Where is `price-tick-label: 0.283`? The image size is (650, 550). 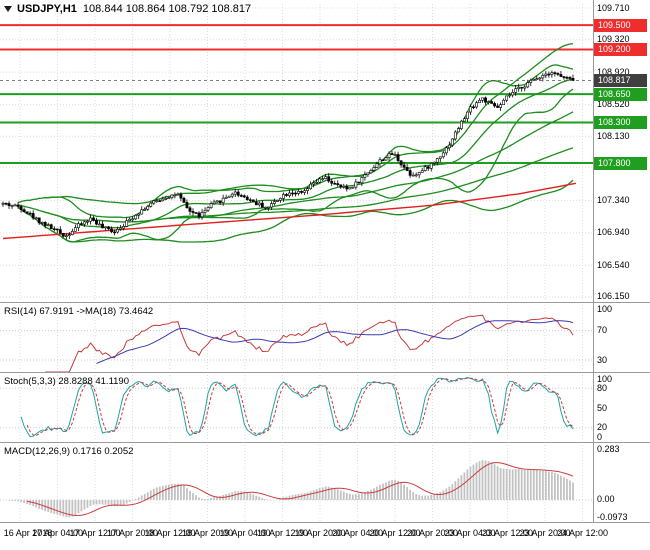 price-tick-label: 0.283 is located at coordinates (608, 448).